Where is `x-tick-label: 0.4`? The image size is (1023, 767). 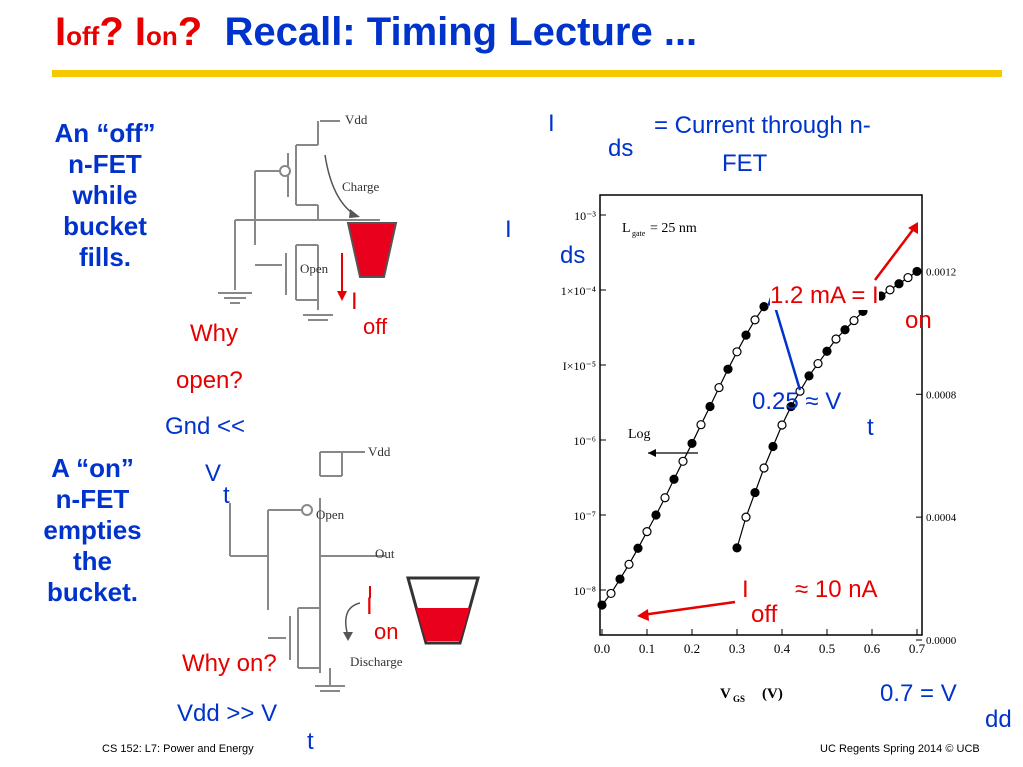
x-tick-label: 0.4 is located at coordinates (782, 648).